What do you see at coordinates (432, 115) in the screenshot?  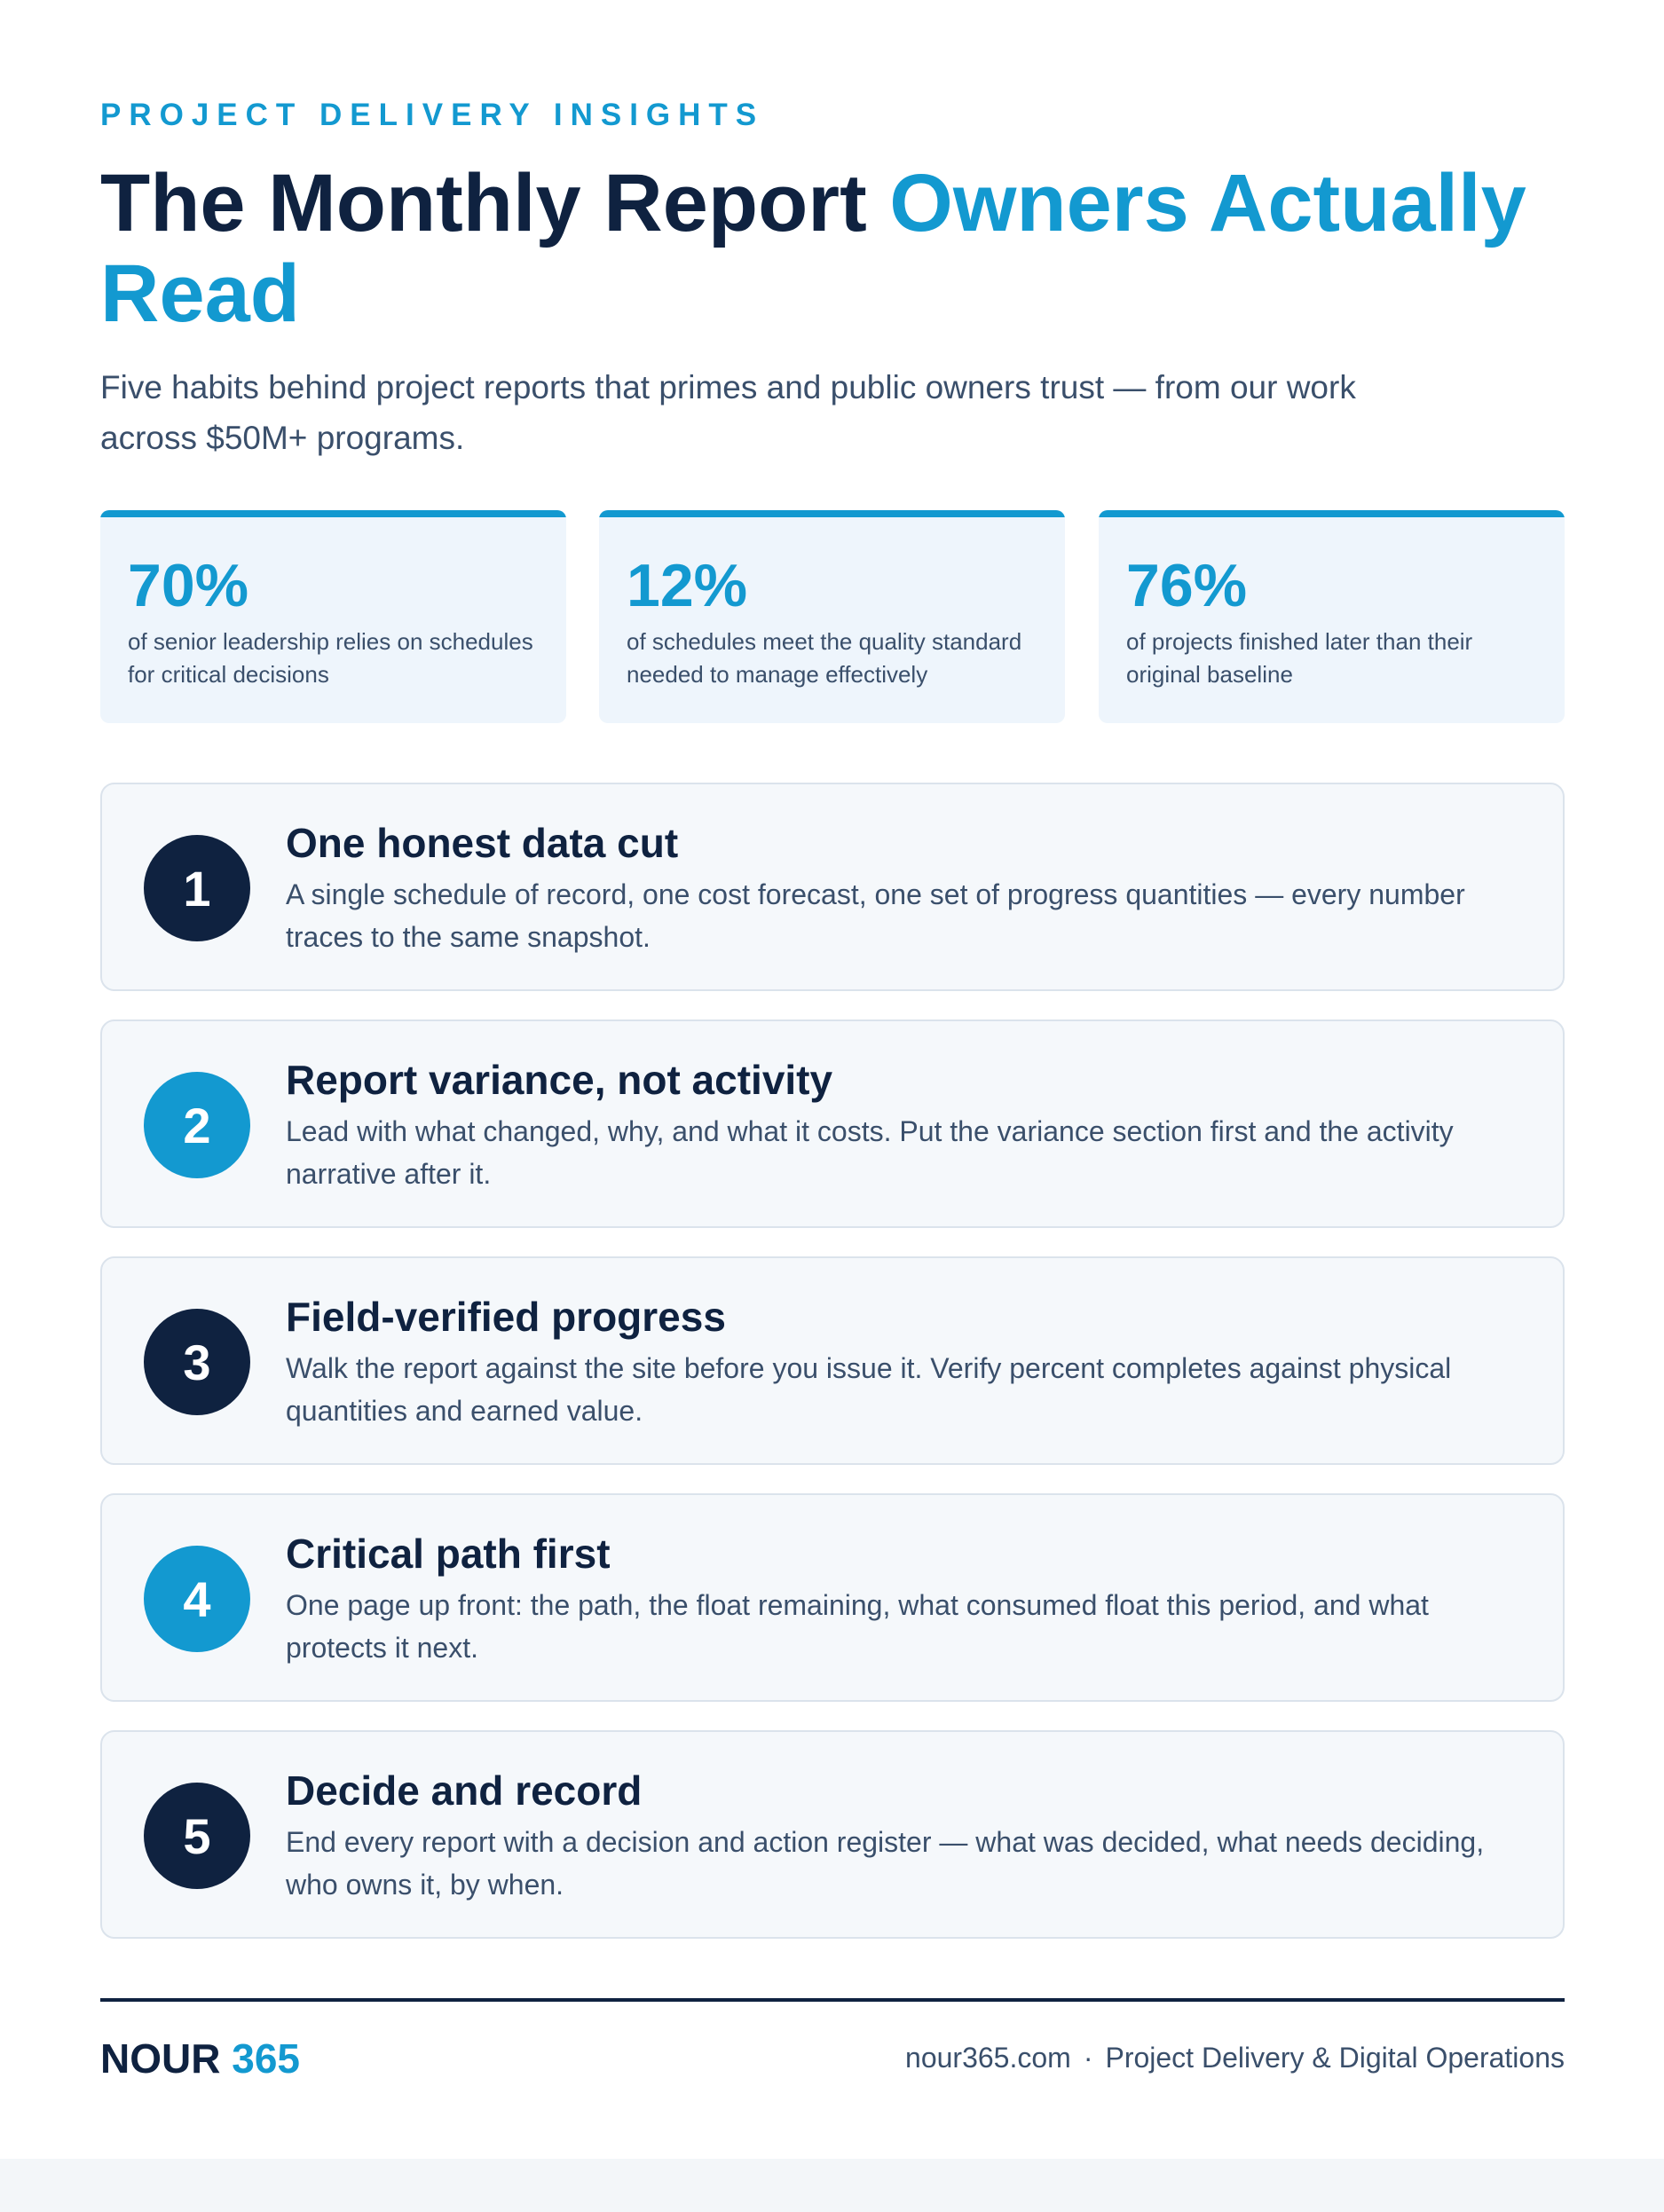 I see `eyebrow-label: PROJECT DELIVERY INSIGHTS` at bounding box center [432, 115].